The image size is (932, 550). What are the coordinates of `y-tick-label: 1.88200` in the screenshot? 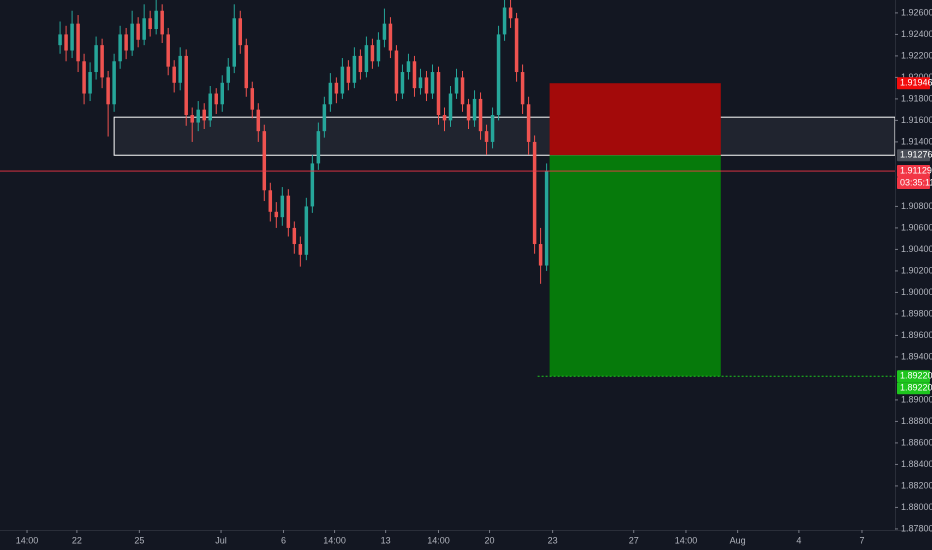 It's located at (916, 485).